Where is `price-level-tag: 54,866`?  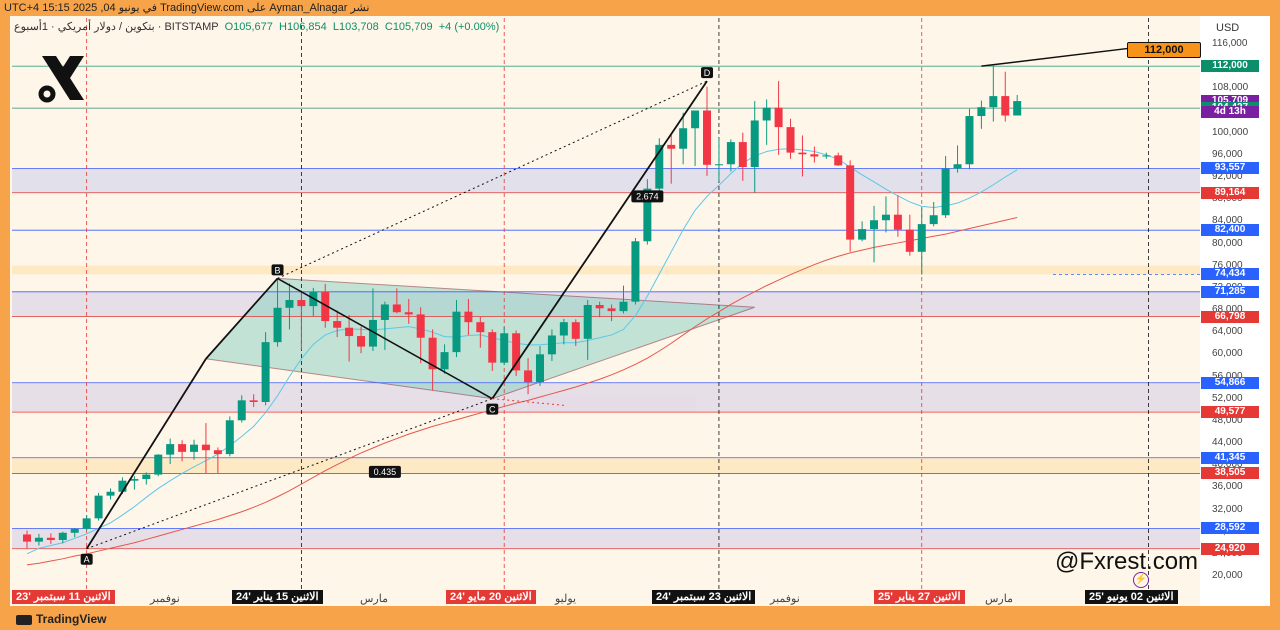 price-level-tag: 54,866 is located at coordinates (1230, 382).